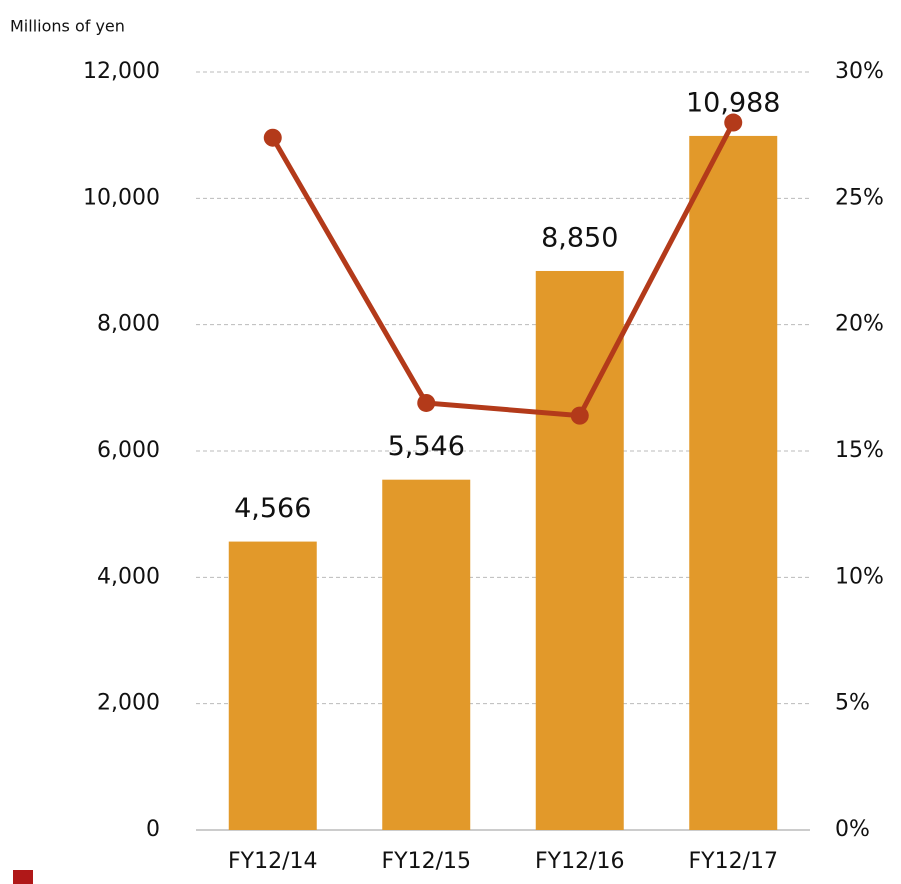 The width and height of the screenshot is (901, 884). Describe the element at coordinates (859, 71) in the screenshot. I see `y2-tick-label: 30%` at that location.